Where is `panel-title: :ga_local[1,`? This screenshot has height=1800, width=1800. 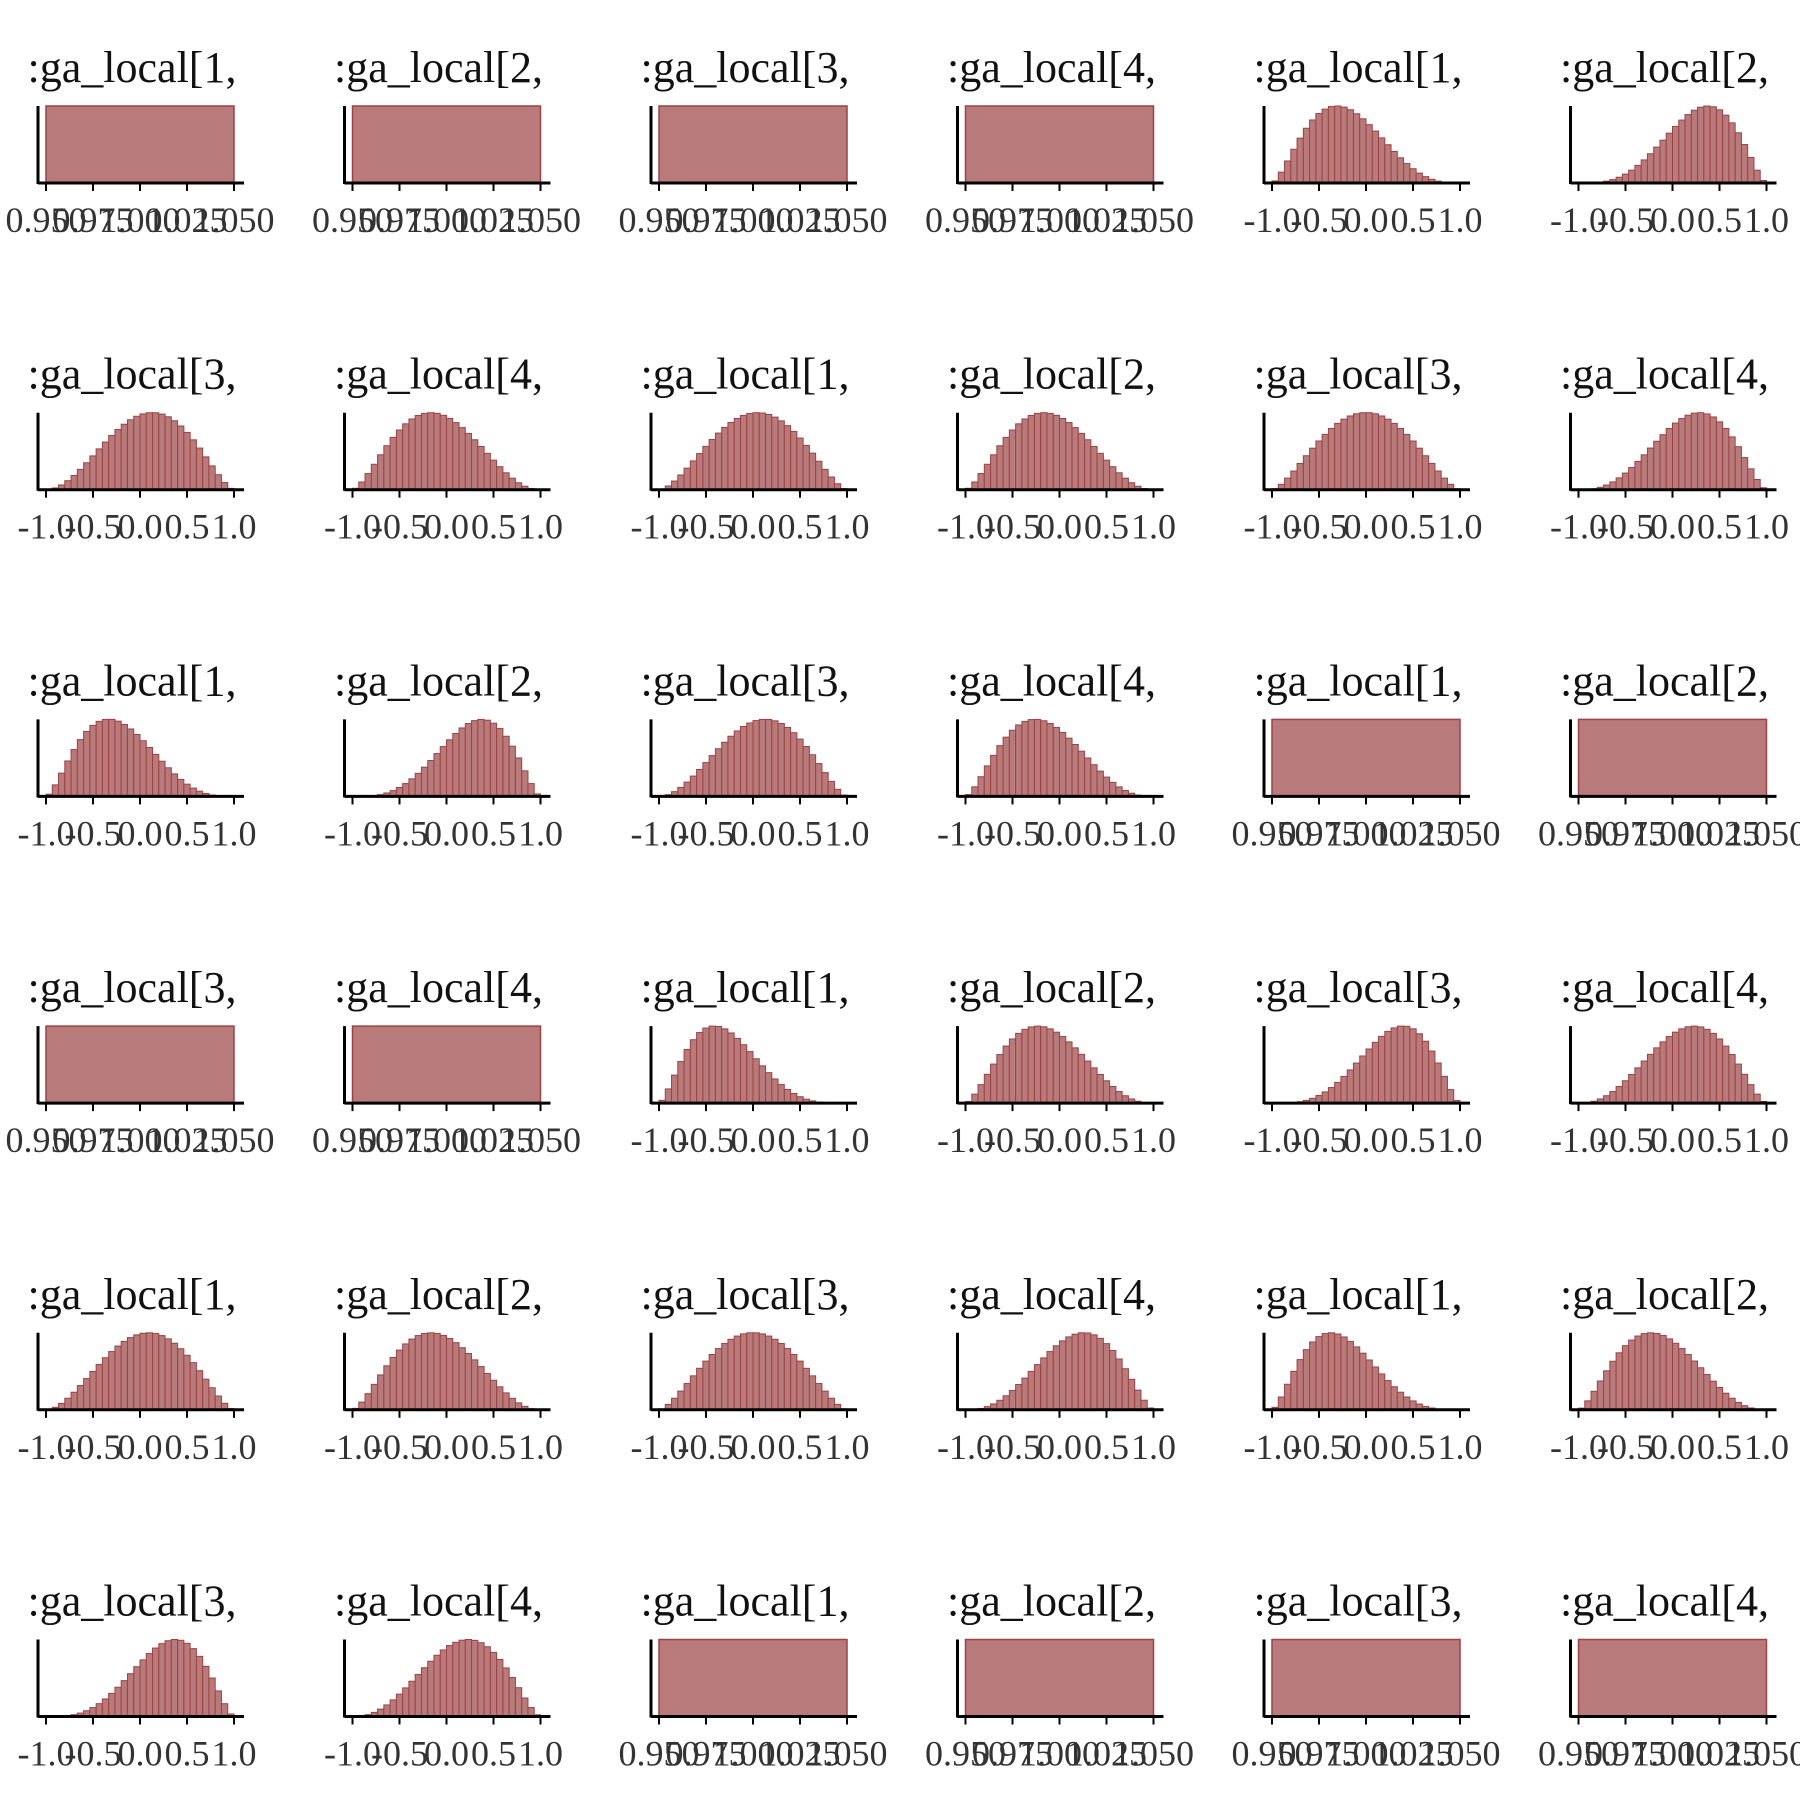
panel-title: :ga_local[1, is located at coordinates (745, 987).